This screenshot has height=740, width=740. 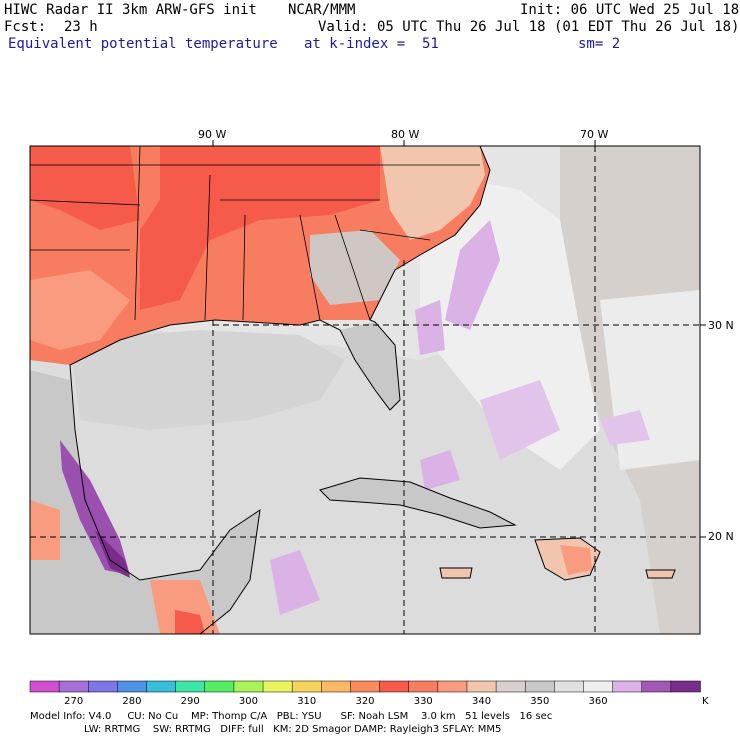 What do you see at coordinates (95, 507) in the screenshot?
I see `mexico-purple-band` at bounding box center [95, 507].